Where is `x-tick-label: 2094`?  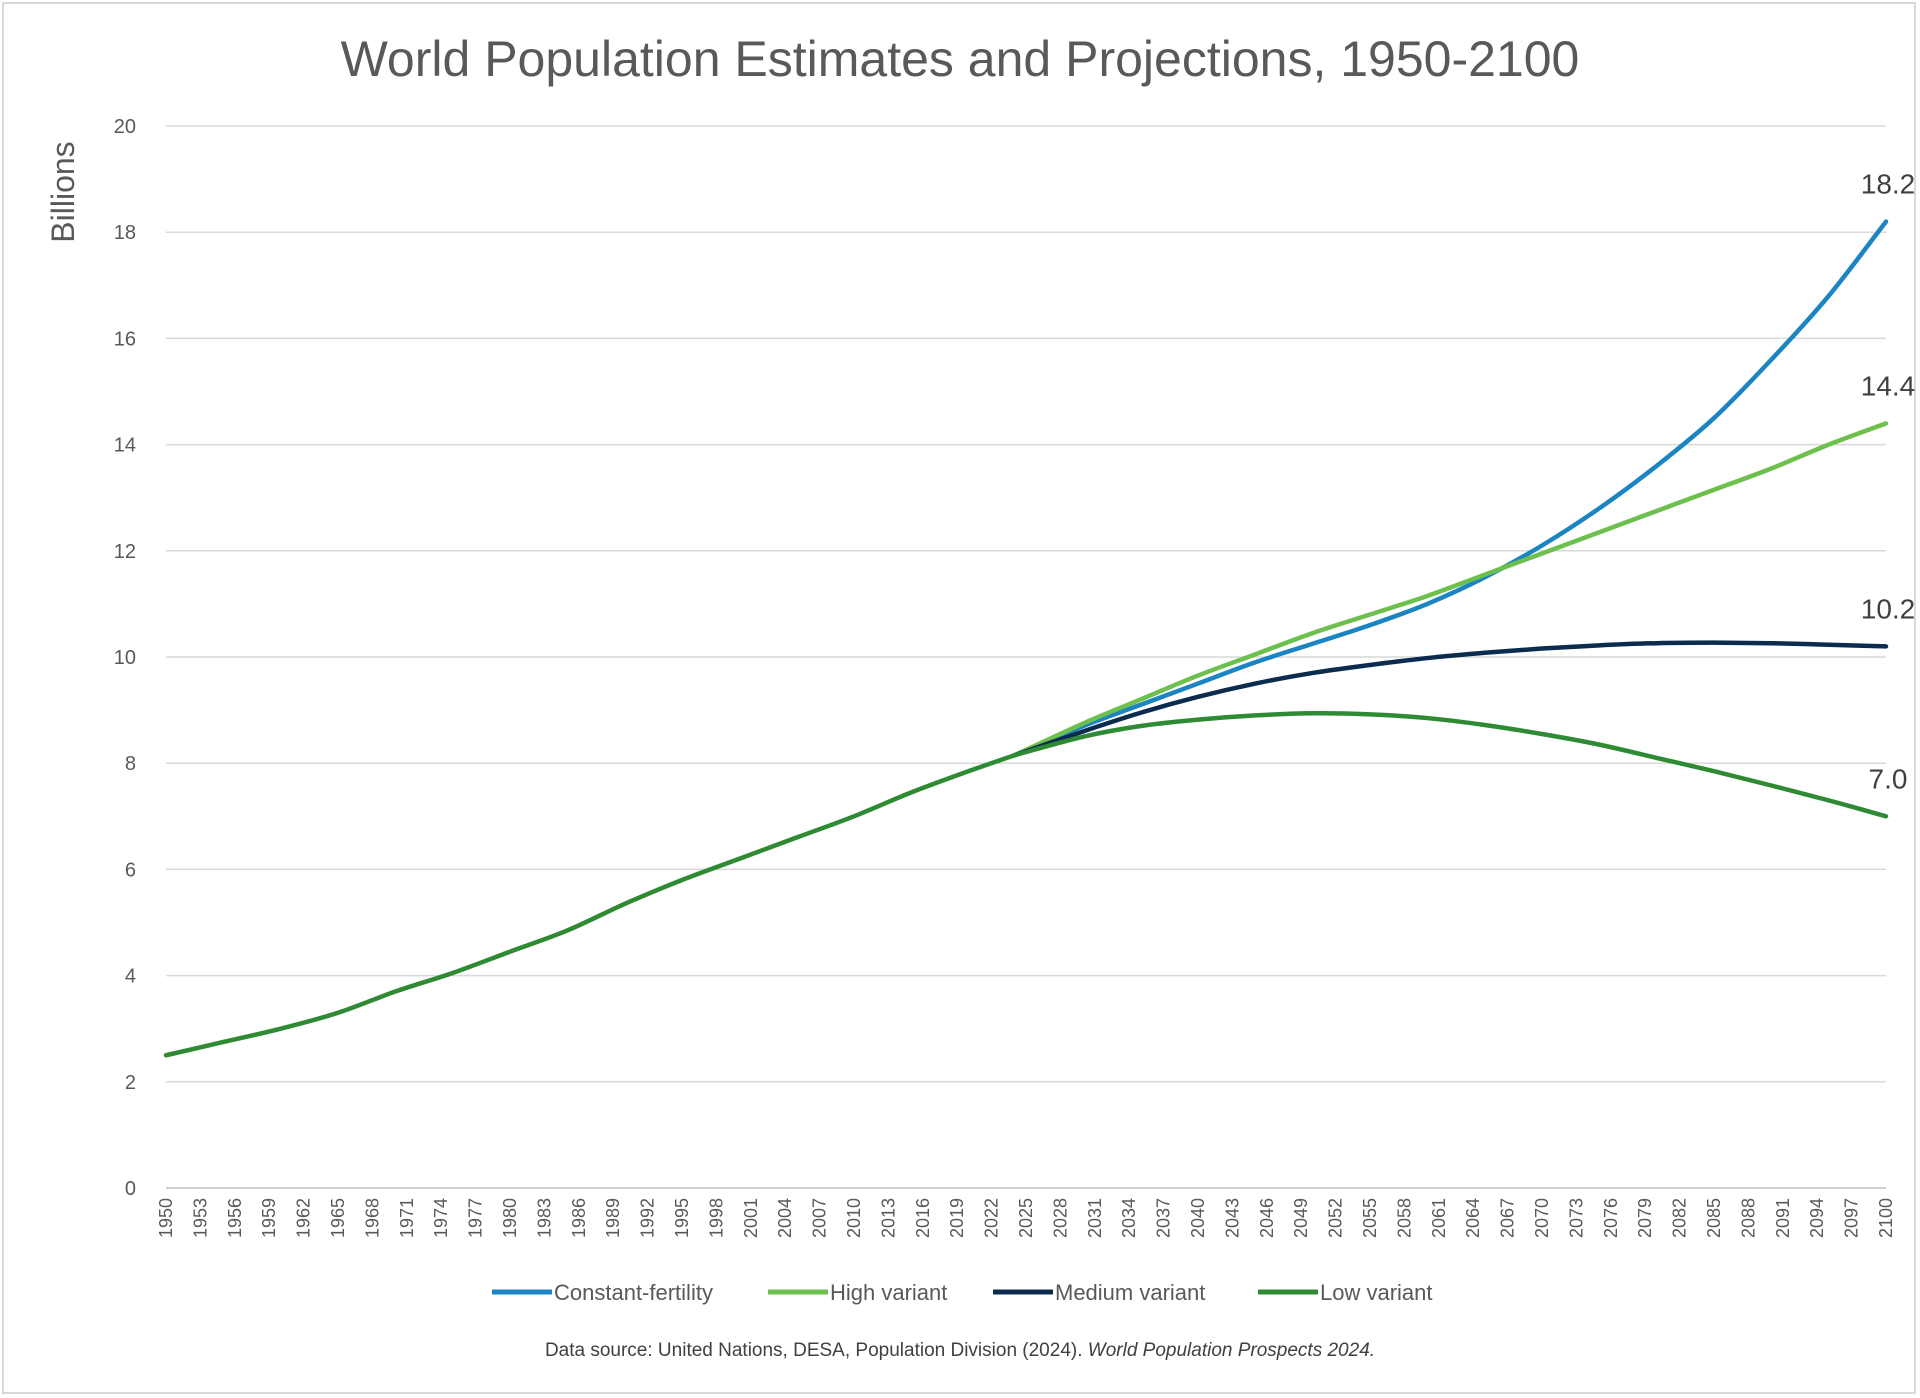 x-tick-label: 2094 is located at coordinates (1817, 1218).